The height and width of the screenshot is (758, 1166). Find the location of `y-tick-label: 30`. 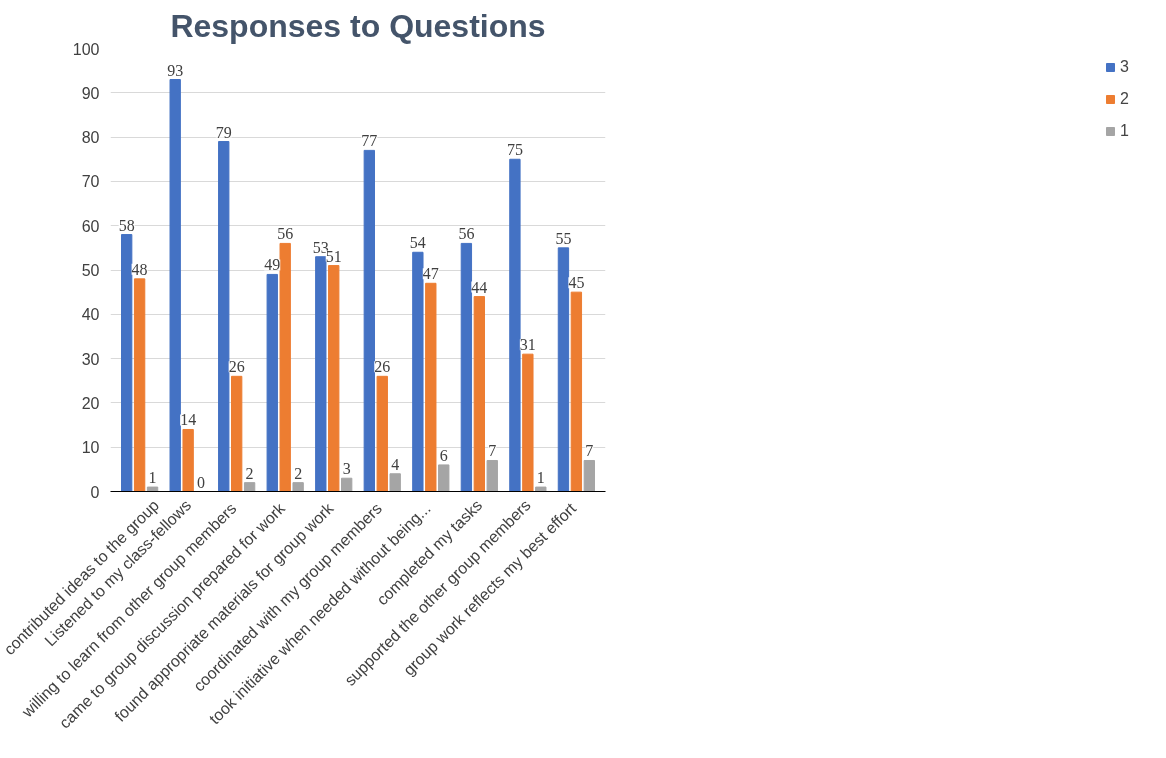

y-tick-label: 30 is located at coordinates (90, 359).